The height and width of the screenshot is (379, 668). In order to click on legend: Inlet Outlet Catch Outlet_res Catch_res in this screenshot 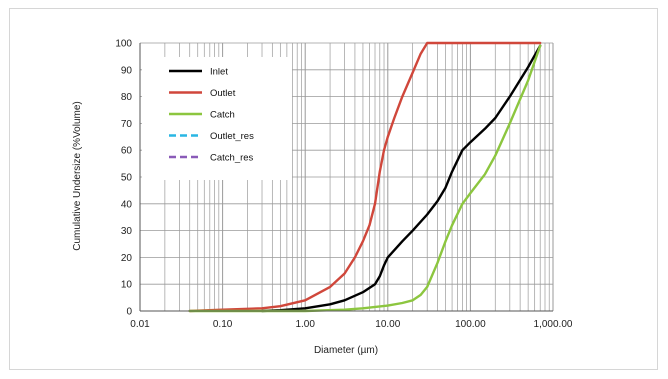, I will do `click(217, 118)`.